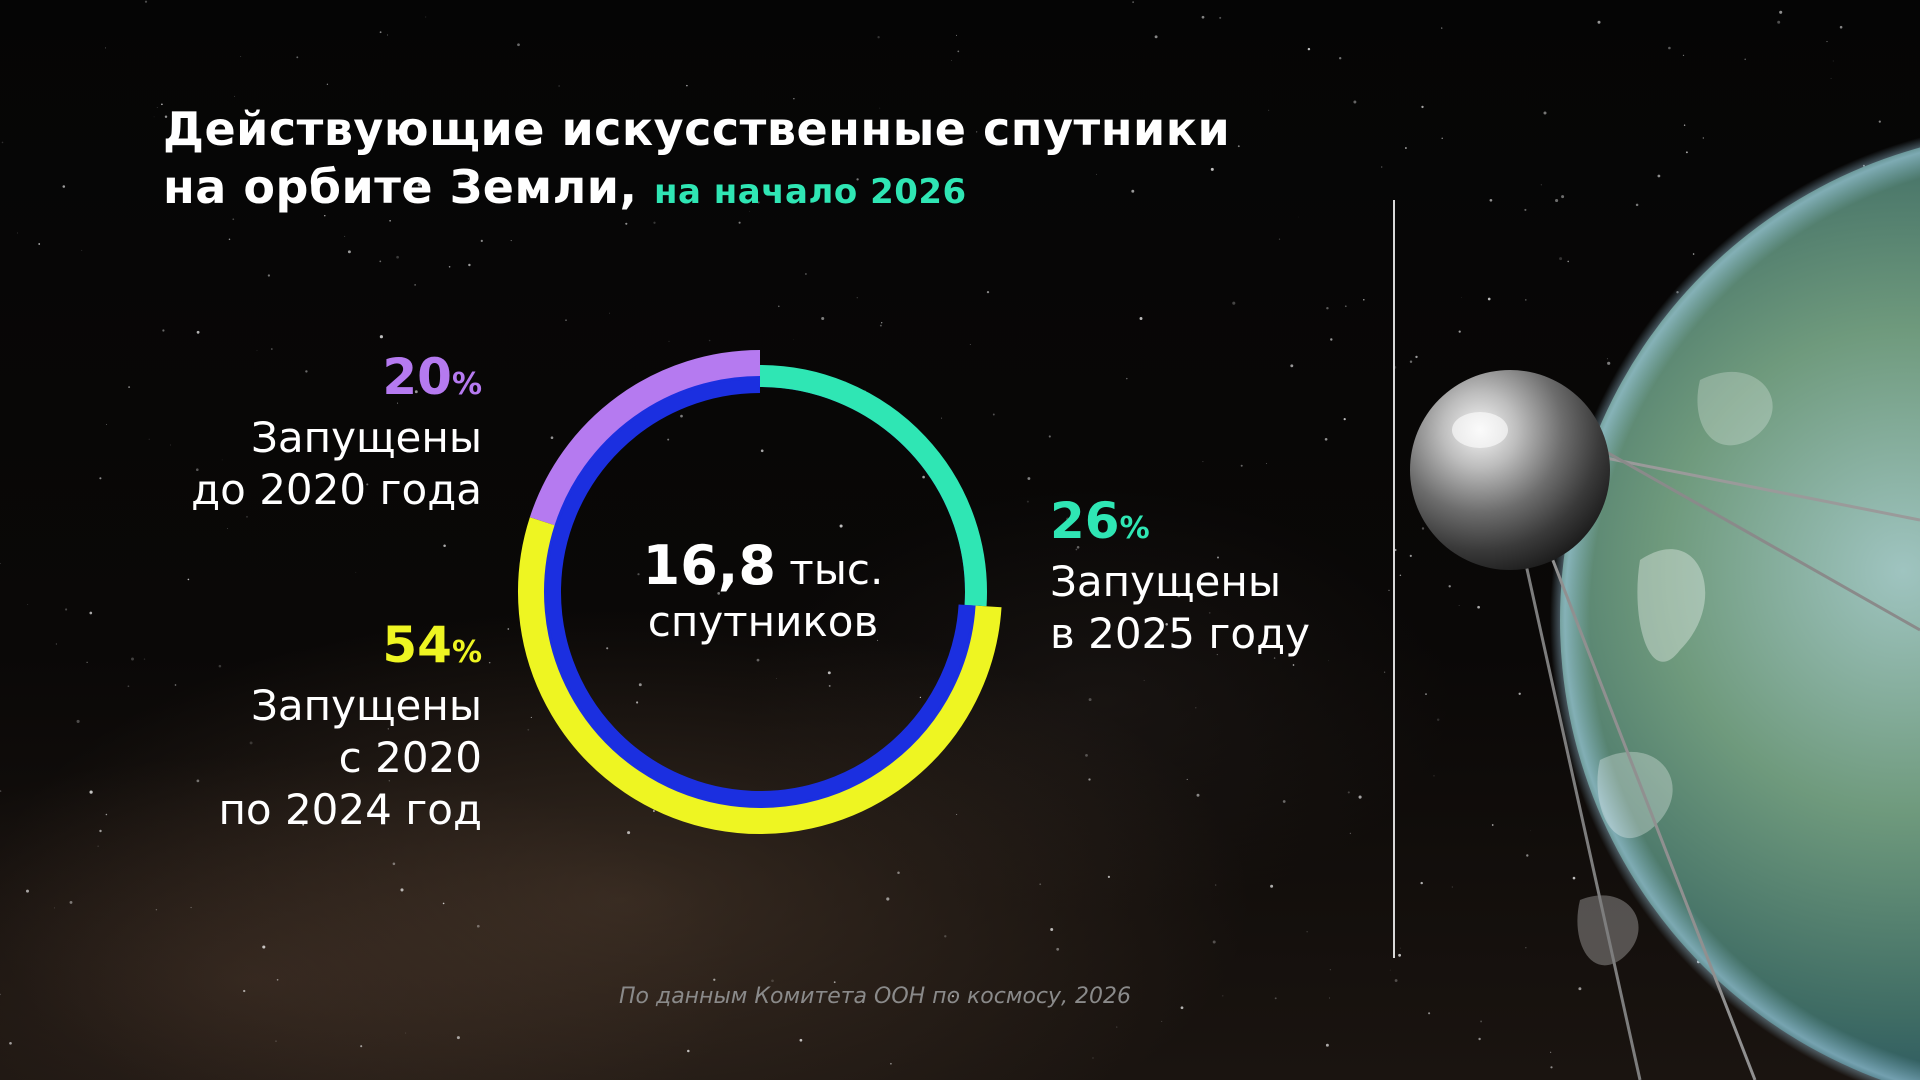  I want to click on pct-2025: 26%, so click(1215, 525).